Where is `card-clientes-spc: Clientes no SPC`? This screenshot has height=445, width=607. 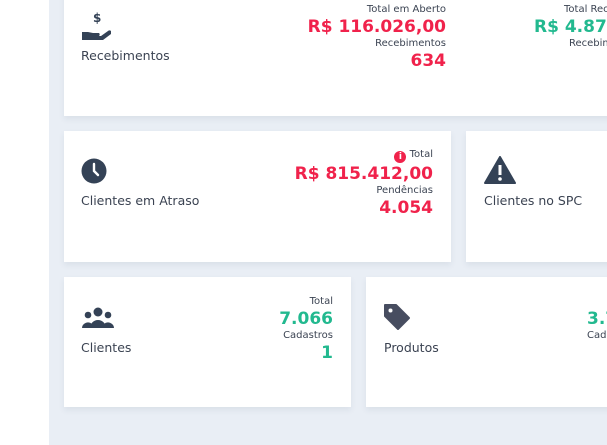 card-clientes-spc: Clientes no SPC is located at coordinates (536, 196).